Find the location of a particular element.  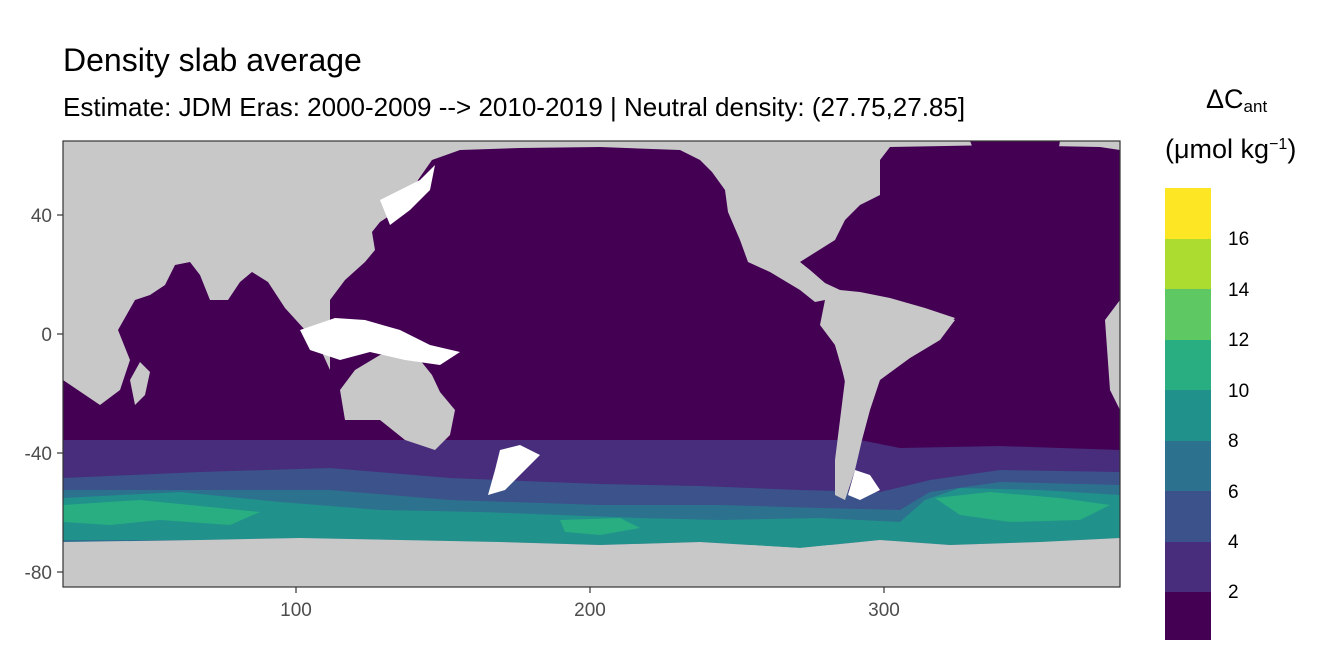

no-data-south-america is located at coordinates (864, 485).